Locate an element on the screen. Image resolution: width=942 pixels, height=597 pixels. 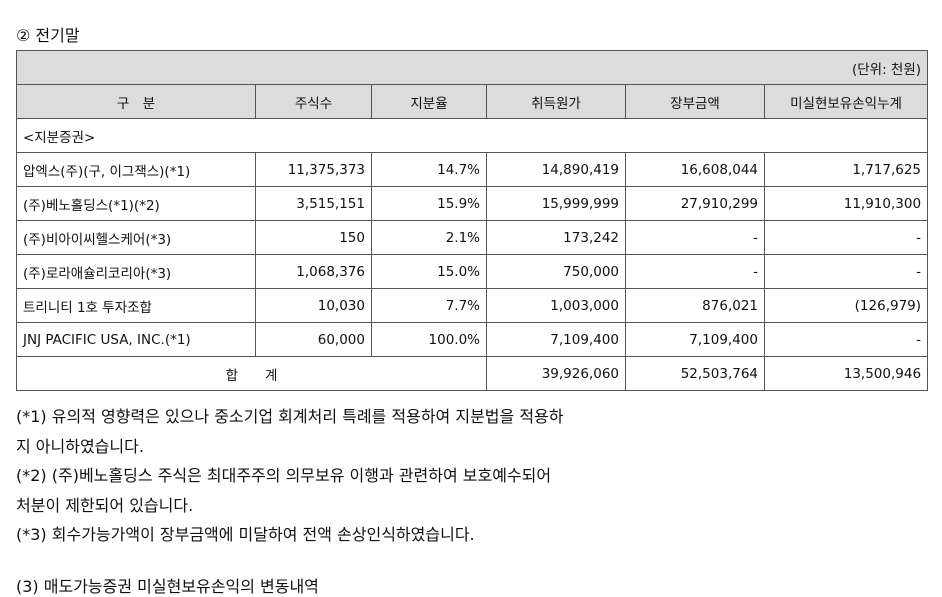
total-label: 합 계 is located at coordinates (251, 373).